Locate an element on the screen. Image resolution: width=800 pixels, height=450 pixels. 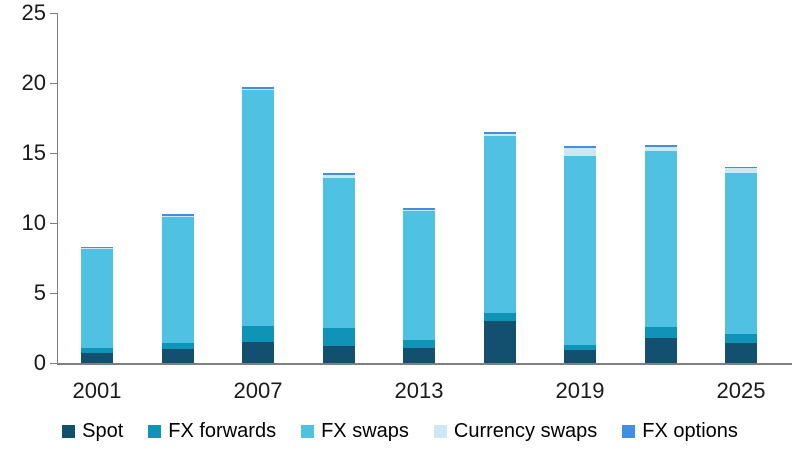
bar-2019 is located at coordinates (580, 254).